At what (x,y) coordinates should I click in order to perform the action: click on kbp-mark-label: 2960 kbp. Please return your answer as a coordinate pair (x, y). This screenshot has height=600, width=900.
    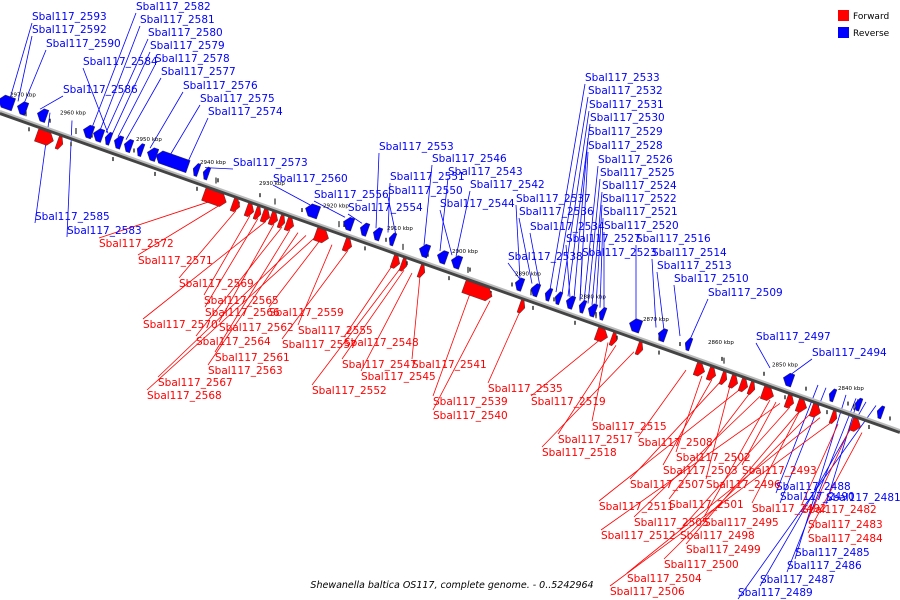
    Looking at the image, I should click on (73, 113).